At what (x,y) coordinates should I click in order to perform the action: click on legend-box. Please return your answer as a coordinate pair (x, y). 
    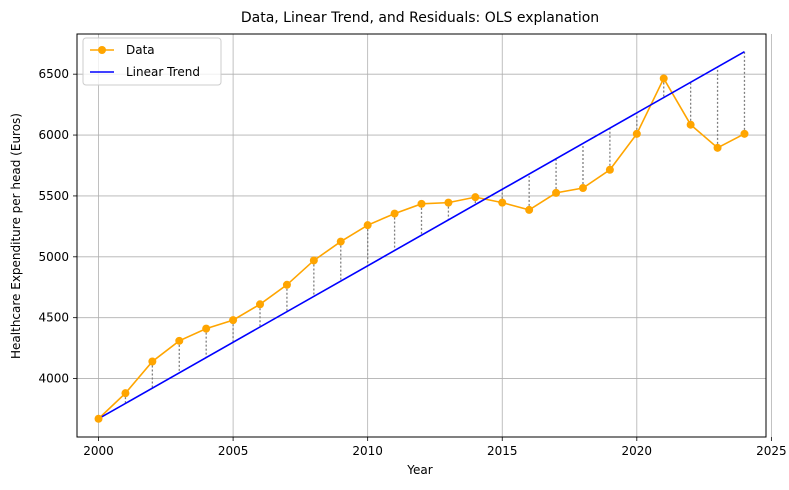
    Looking at the image, I should click on (152, 61).